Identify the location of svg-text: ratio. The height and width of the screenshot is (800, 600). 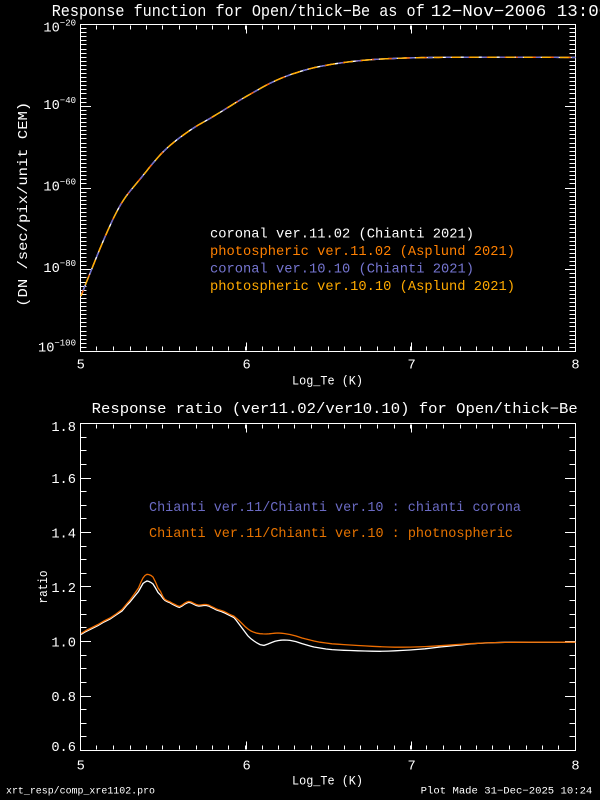
(43, 587).